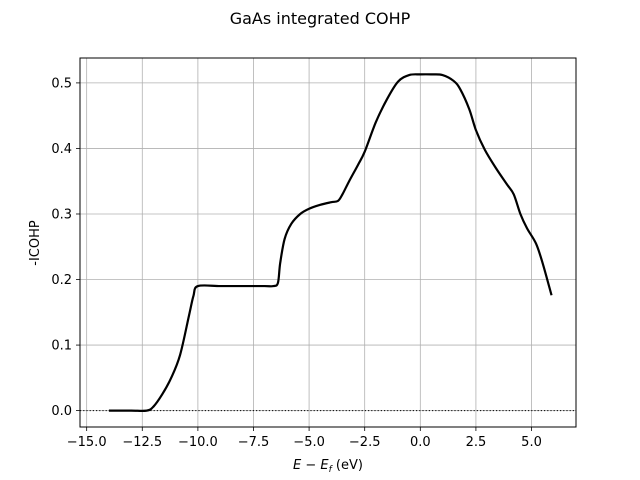 This screenshot has height=480, width=640. What do you see at coordinates (61, 214) in the screenshot?
I see `y-tick-label: 0.3` at bounding box center [61, 214].